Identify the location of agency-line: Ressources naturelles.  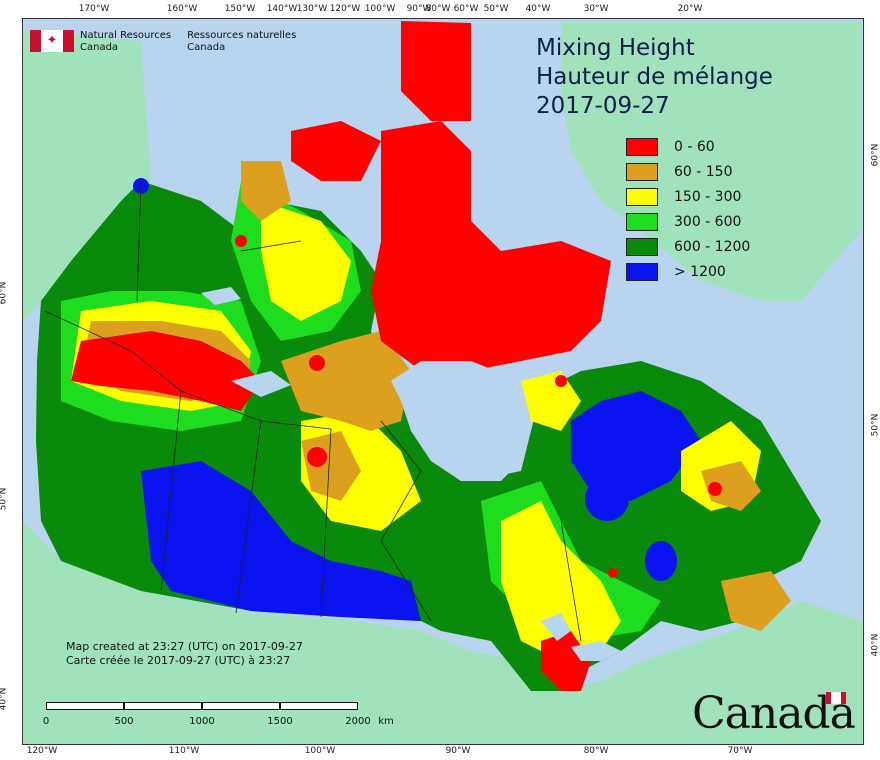
(242, 35).